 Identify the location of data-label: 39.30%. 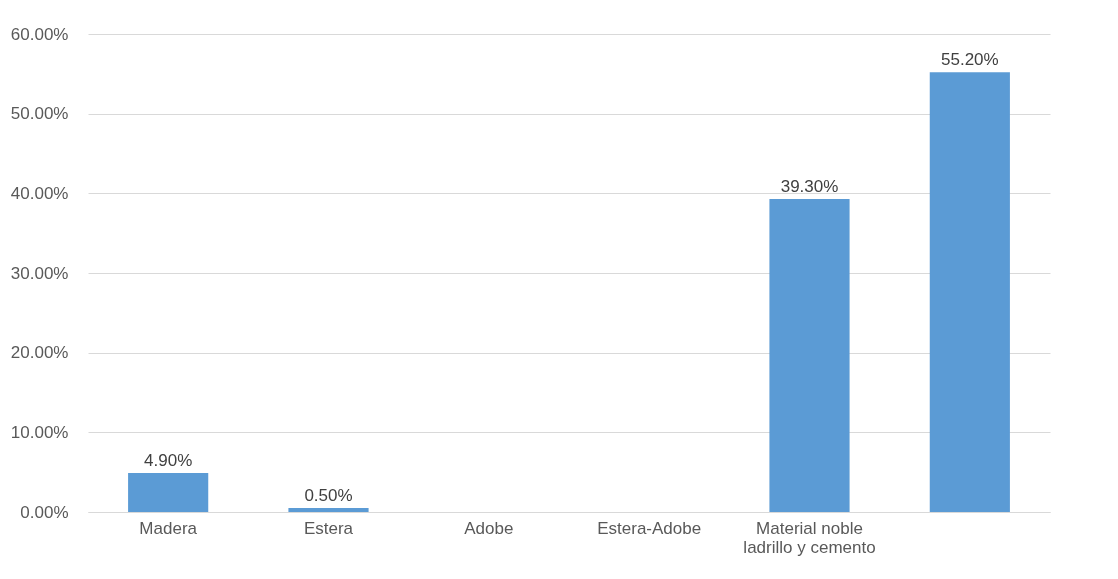
(809, 186).